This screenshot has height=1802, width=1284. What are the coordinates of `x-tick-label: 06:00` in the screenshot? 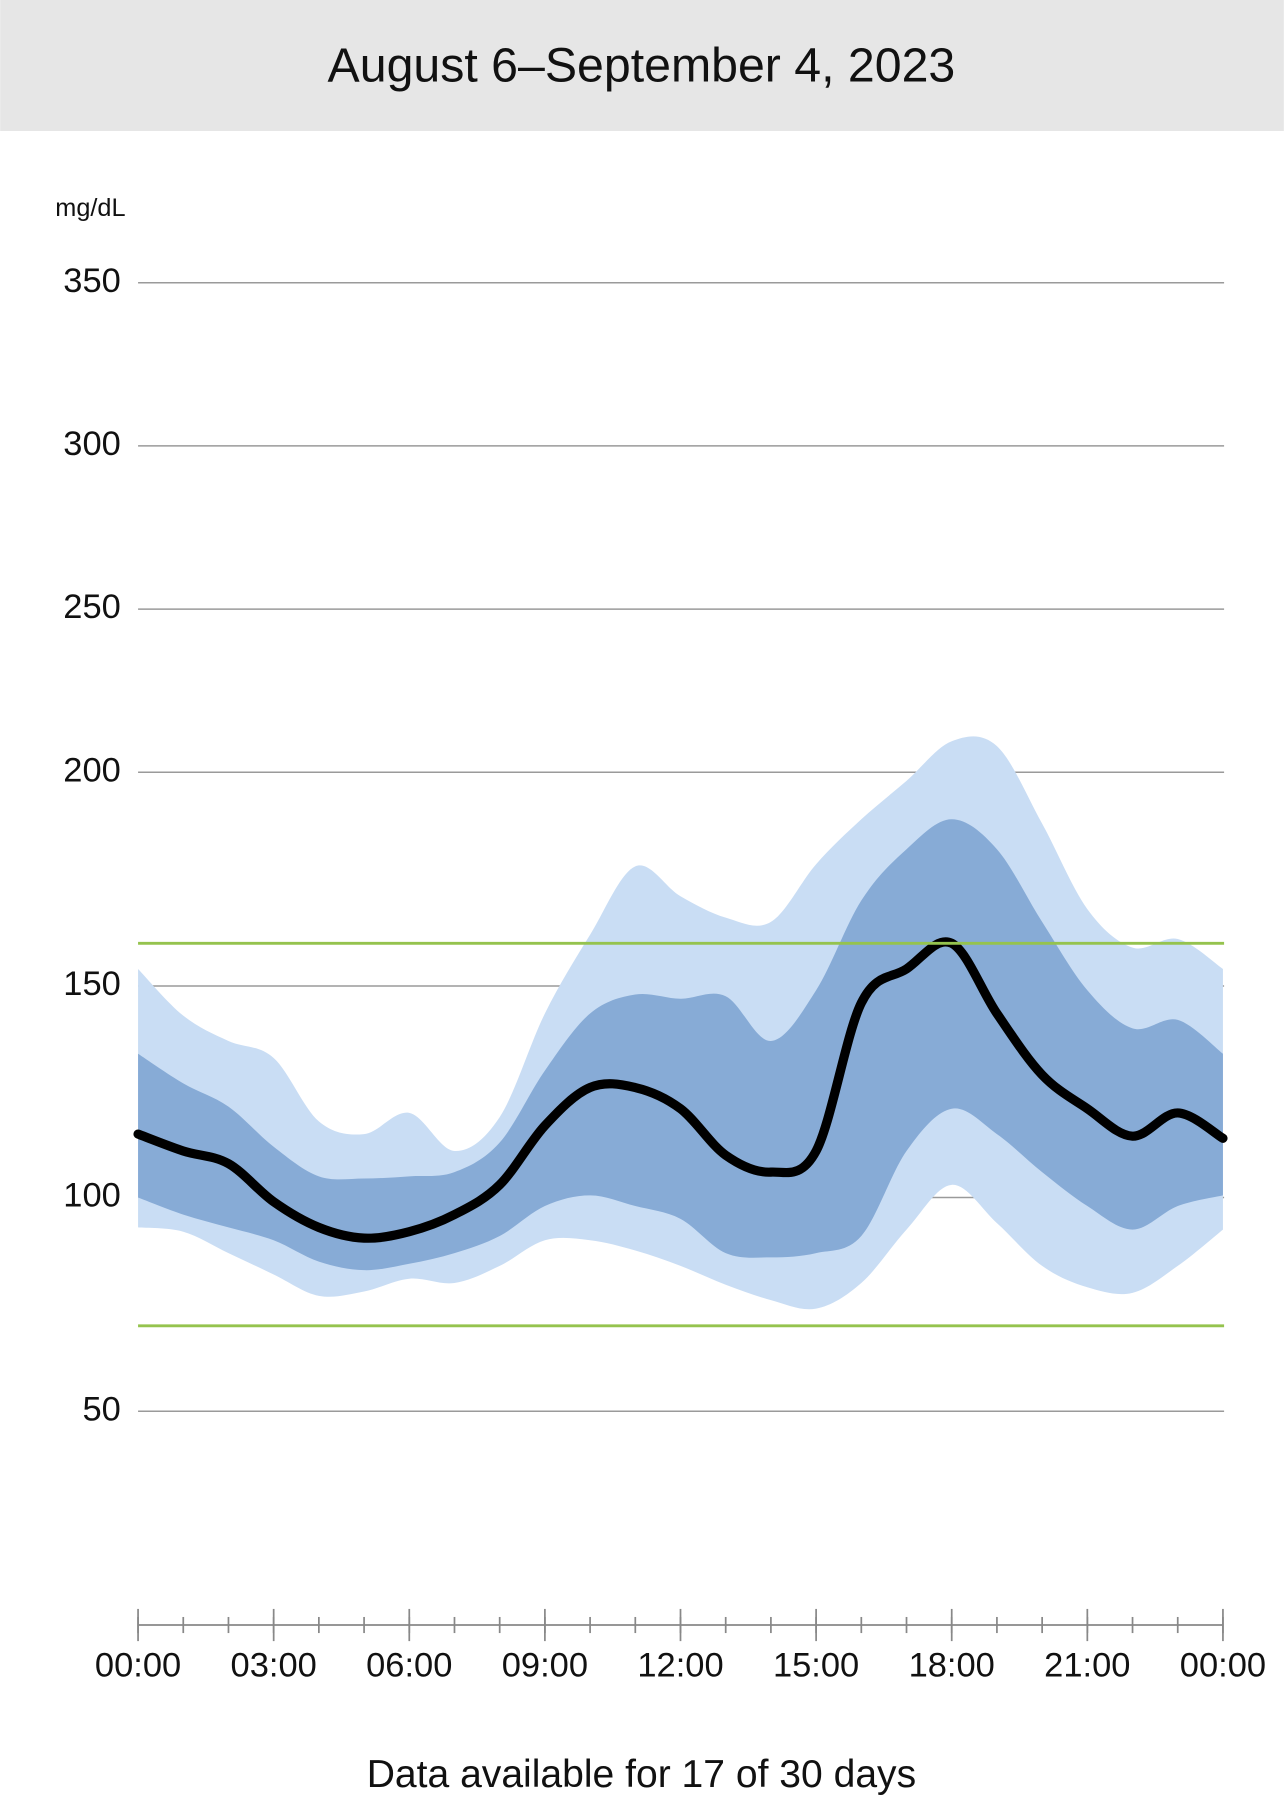 It's located at (409, 1666).